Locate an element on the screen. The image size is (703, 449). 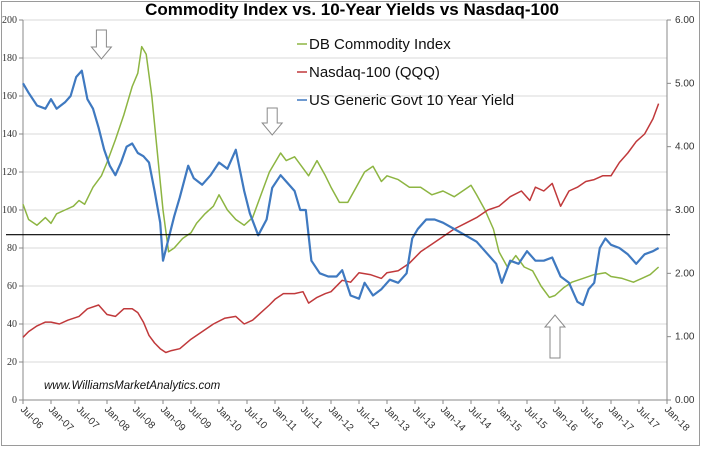
x-tick-label: Jan-15 is located at coordinates (509, 419).